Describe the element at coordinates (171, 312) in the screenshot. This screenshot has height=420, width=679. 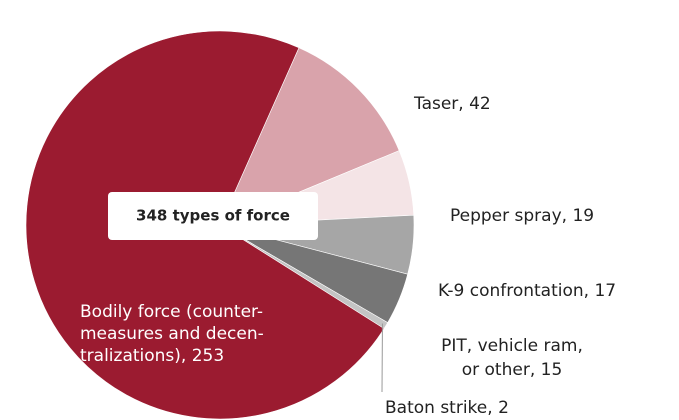
I see `slice-label: Bodily force (counter-` at that location.